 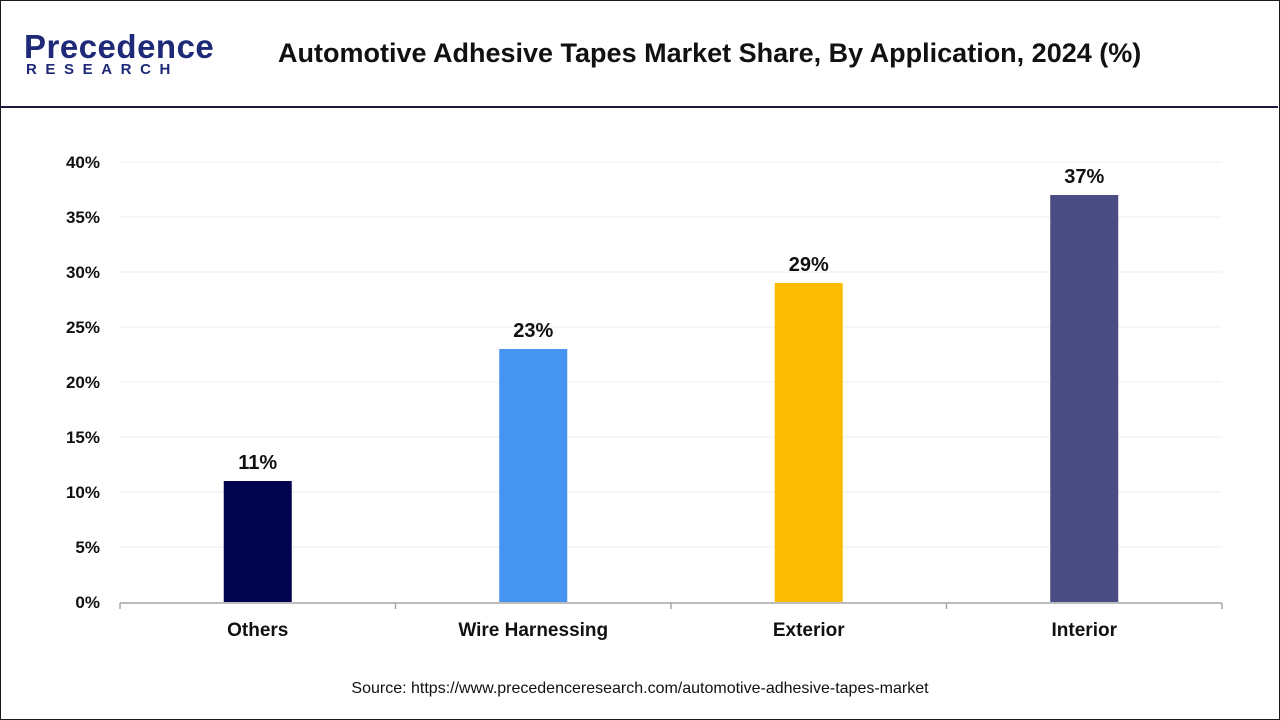 I want to click on bar-others, so click(x=257, y=541).